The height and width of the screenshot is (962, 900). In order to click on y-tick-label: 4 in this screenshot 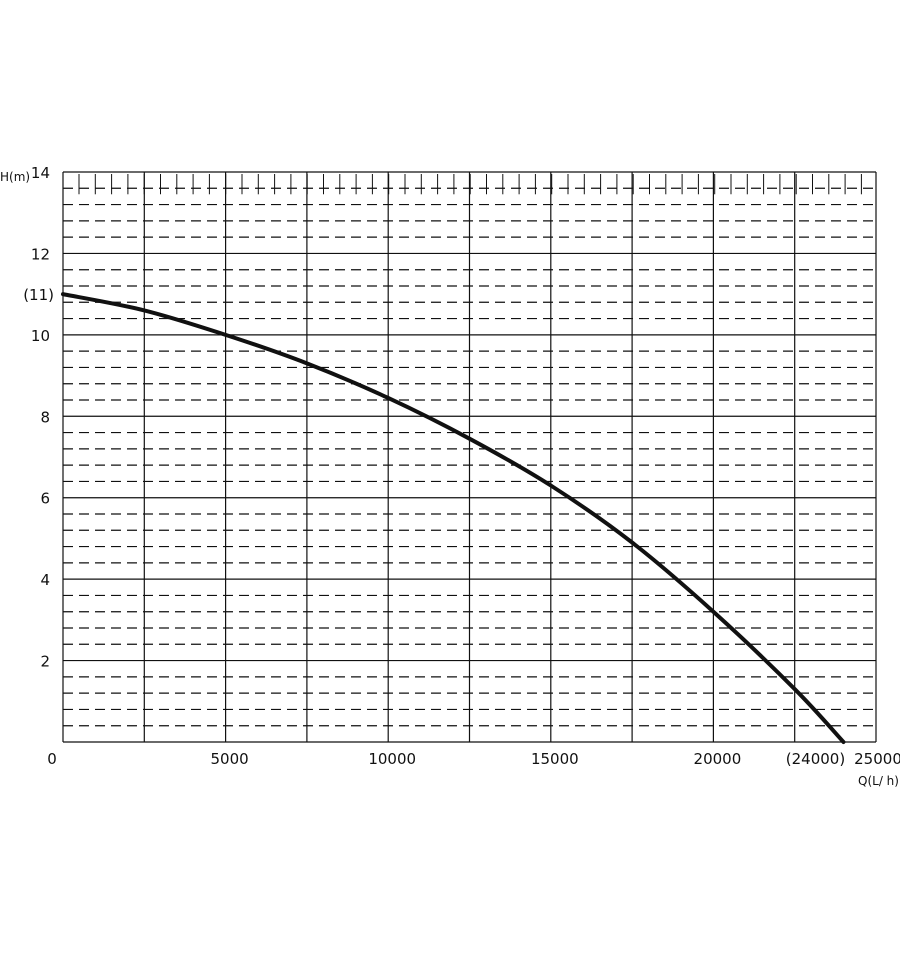, I will do `click(45, 580)`.